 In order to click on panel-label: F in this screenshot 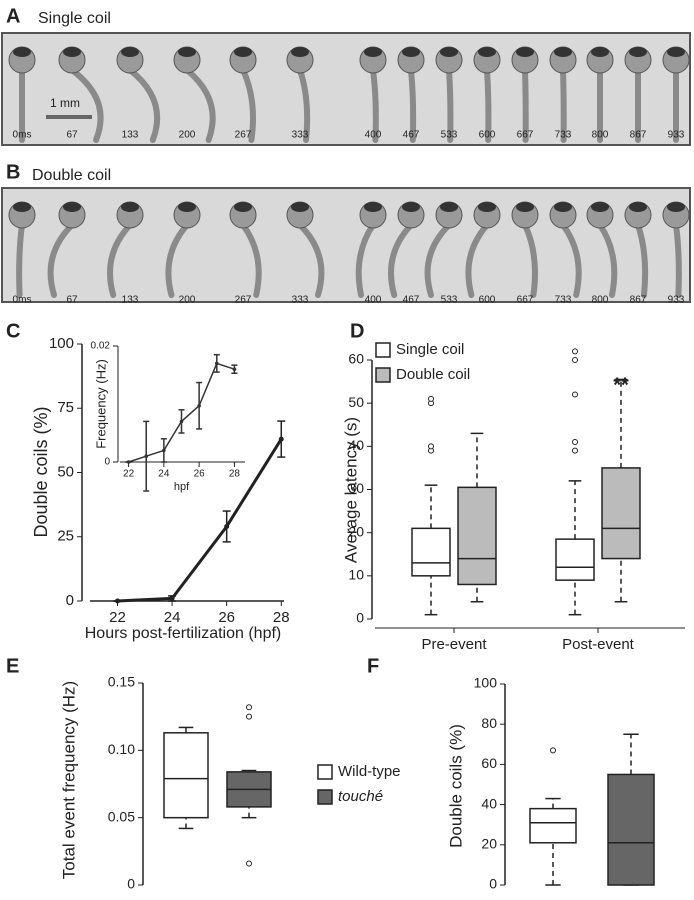, I will do `click(373, 666)`.